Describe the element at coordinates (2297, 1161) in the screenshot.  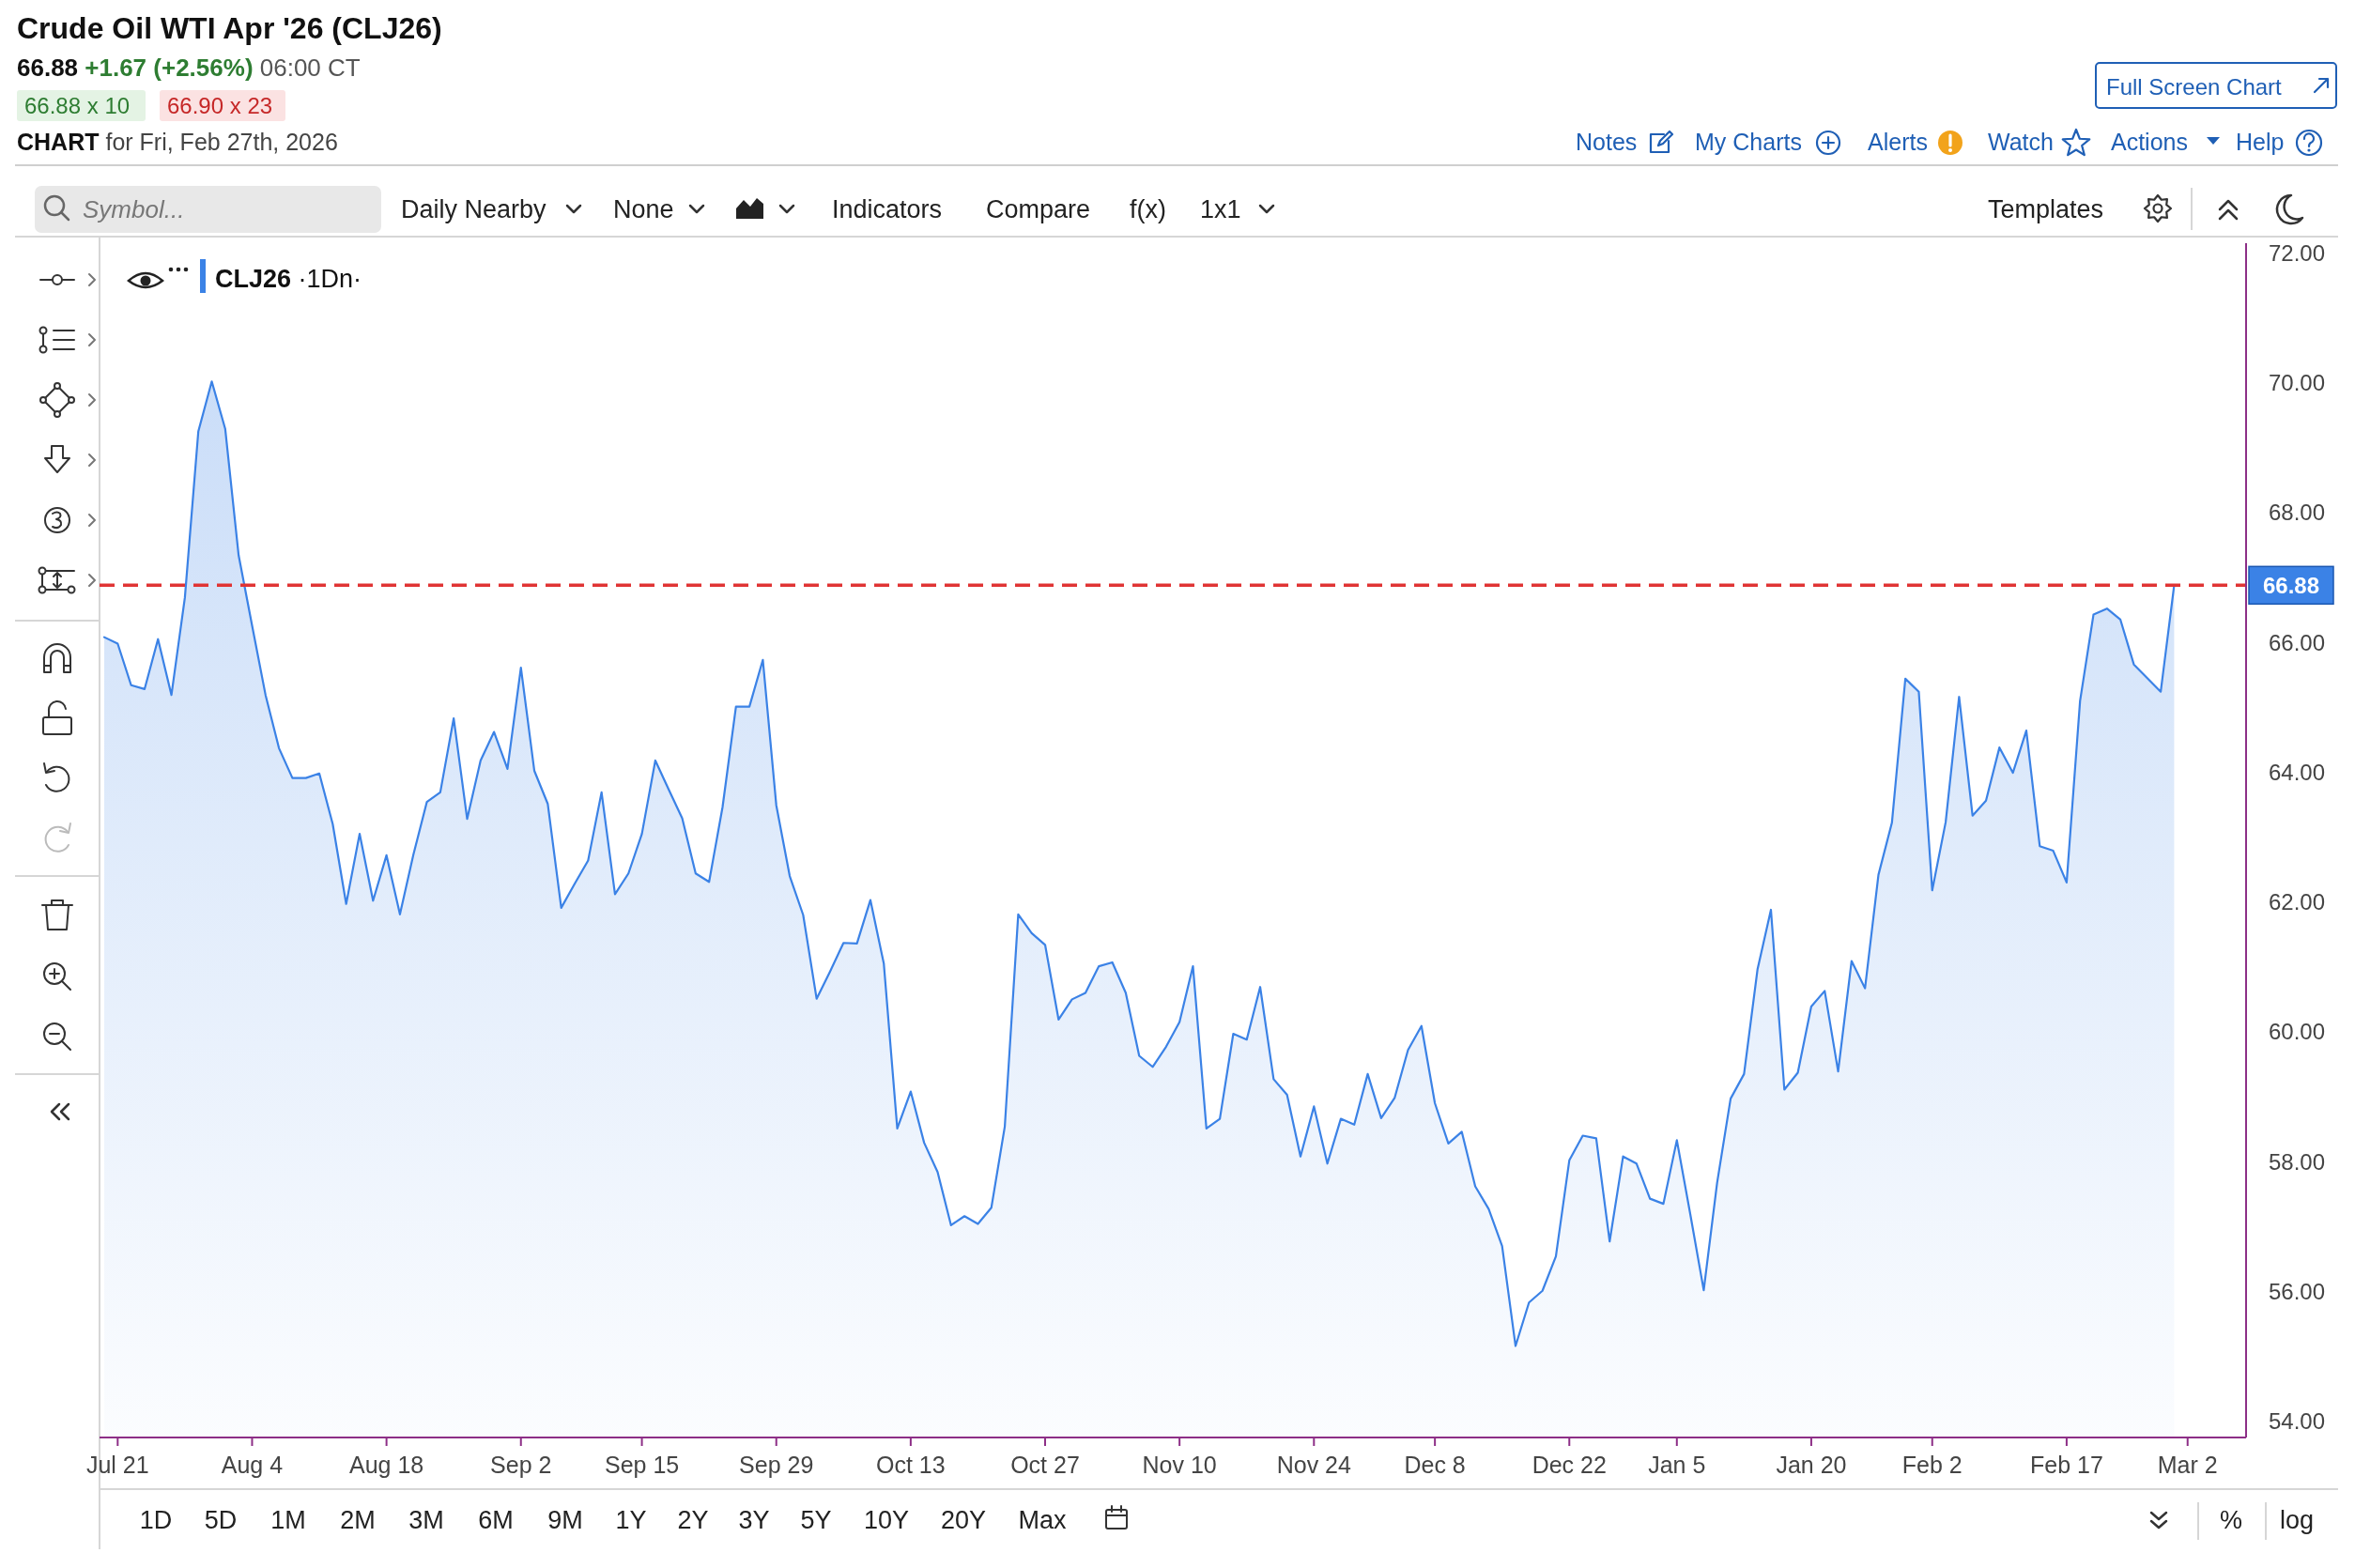
I see `y-tick-label: 58.00` at that location.